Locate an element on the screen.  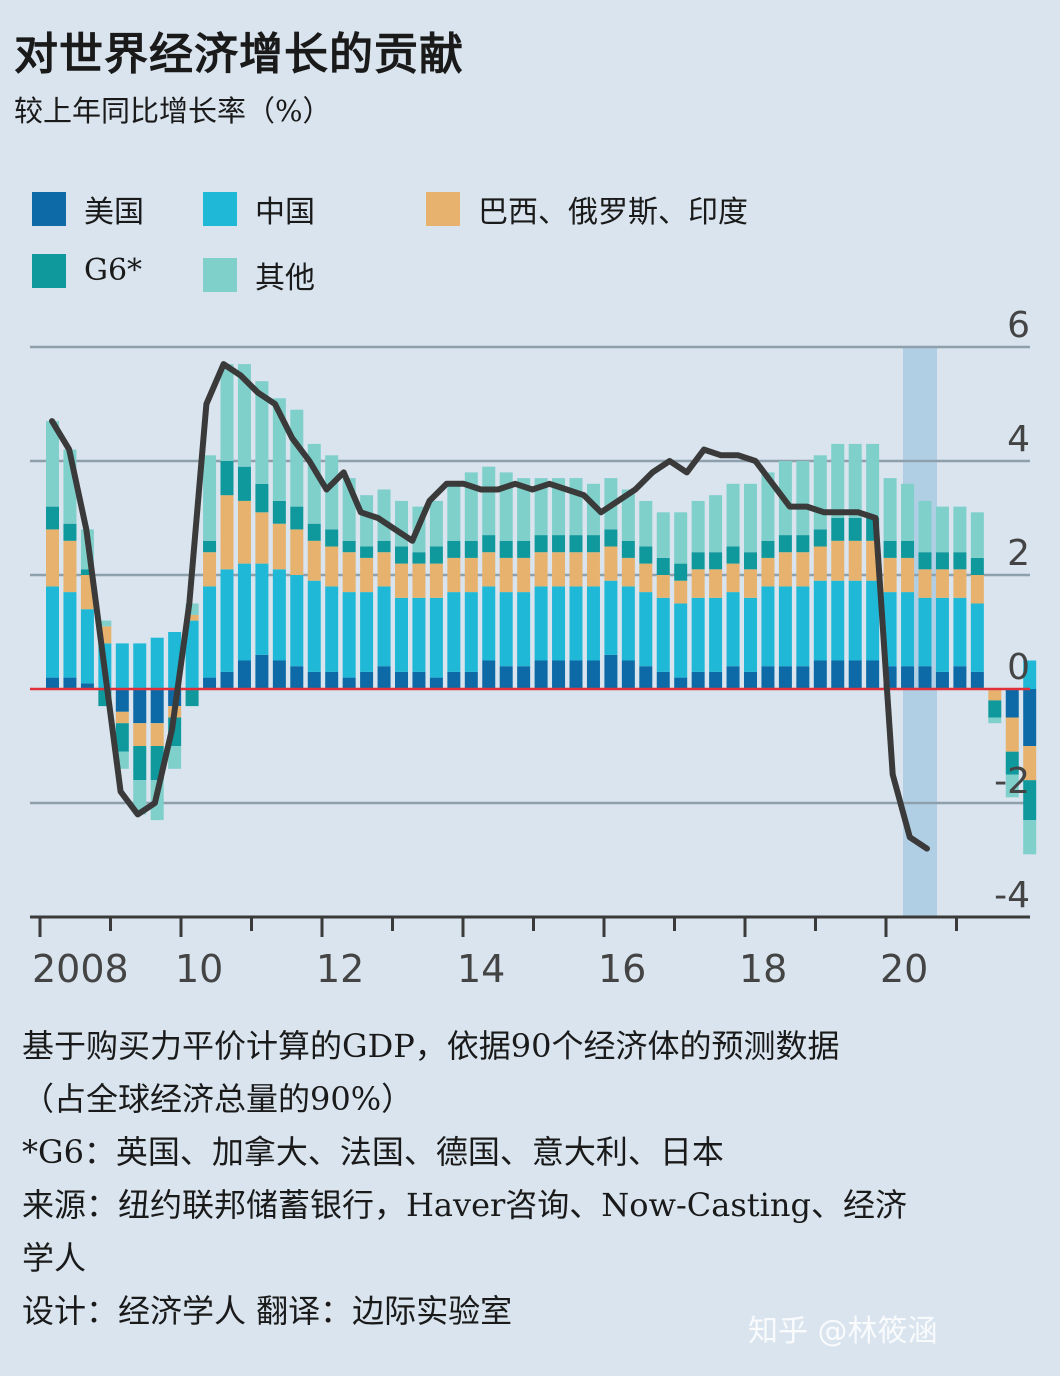
note-gdp-basis: 基于购买力平价计算的GDP，依据90个经济体的预测数据 is located at coordinates (431, 1046).